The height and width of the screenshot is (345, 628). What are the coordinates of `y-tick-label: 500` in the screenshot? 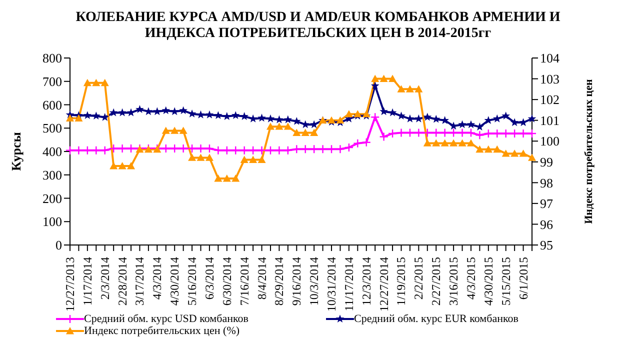 It's located at (52, 128).